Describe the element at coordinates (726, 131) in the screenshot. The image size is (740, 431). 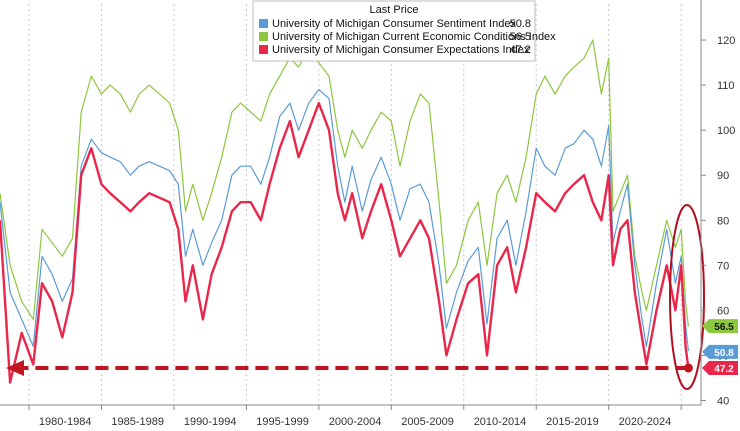
I see `y-tick-label-100: 100` at that location.